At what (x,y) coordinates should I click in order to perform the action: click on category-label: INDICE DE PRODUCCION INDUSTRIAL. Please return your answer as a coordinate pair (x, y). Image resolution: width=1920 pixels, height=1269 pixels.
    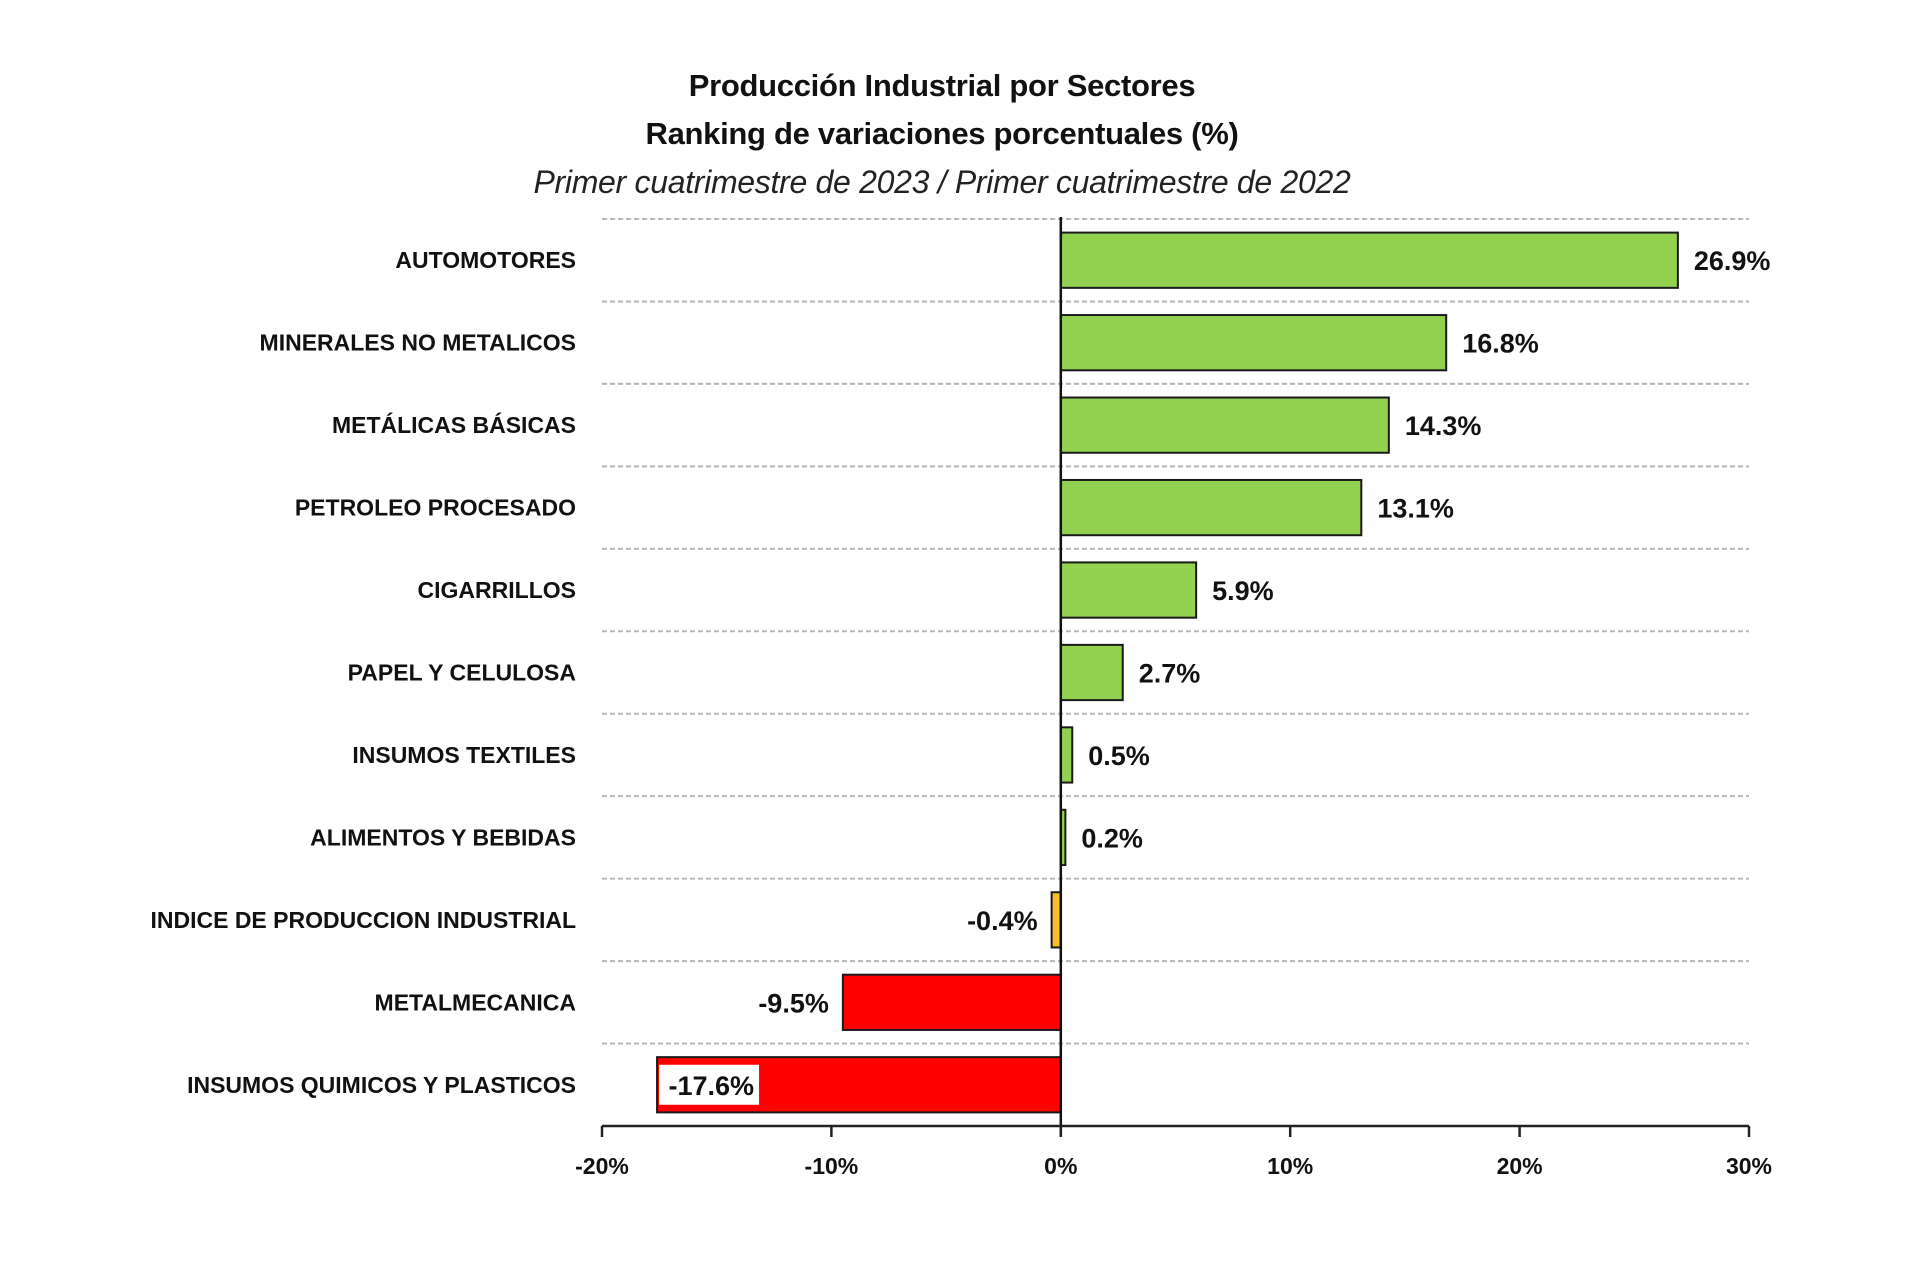
    Looking at the image, I should click on (363, 920).